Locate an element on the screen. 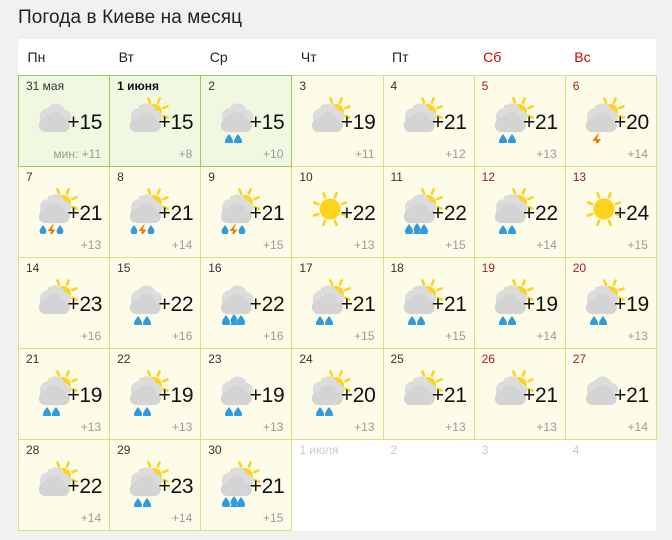 Image resolution: width=672 pixels, height=540 pixels. weekday-header-4: Чт is located at coordinates (337, 57).